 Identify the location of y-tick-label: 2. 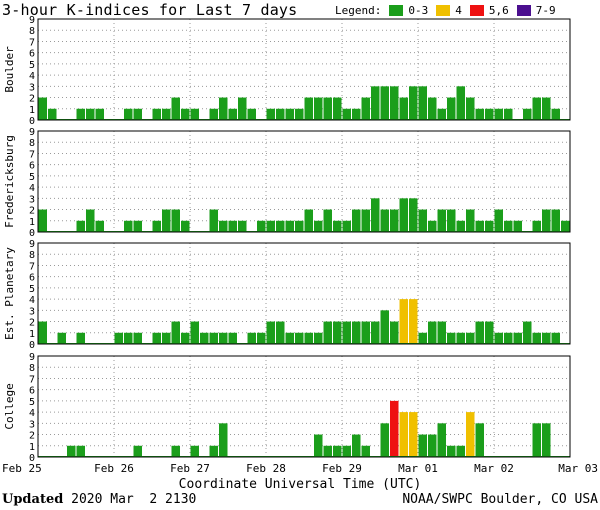
(32, 211).